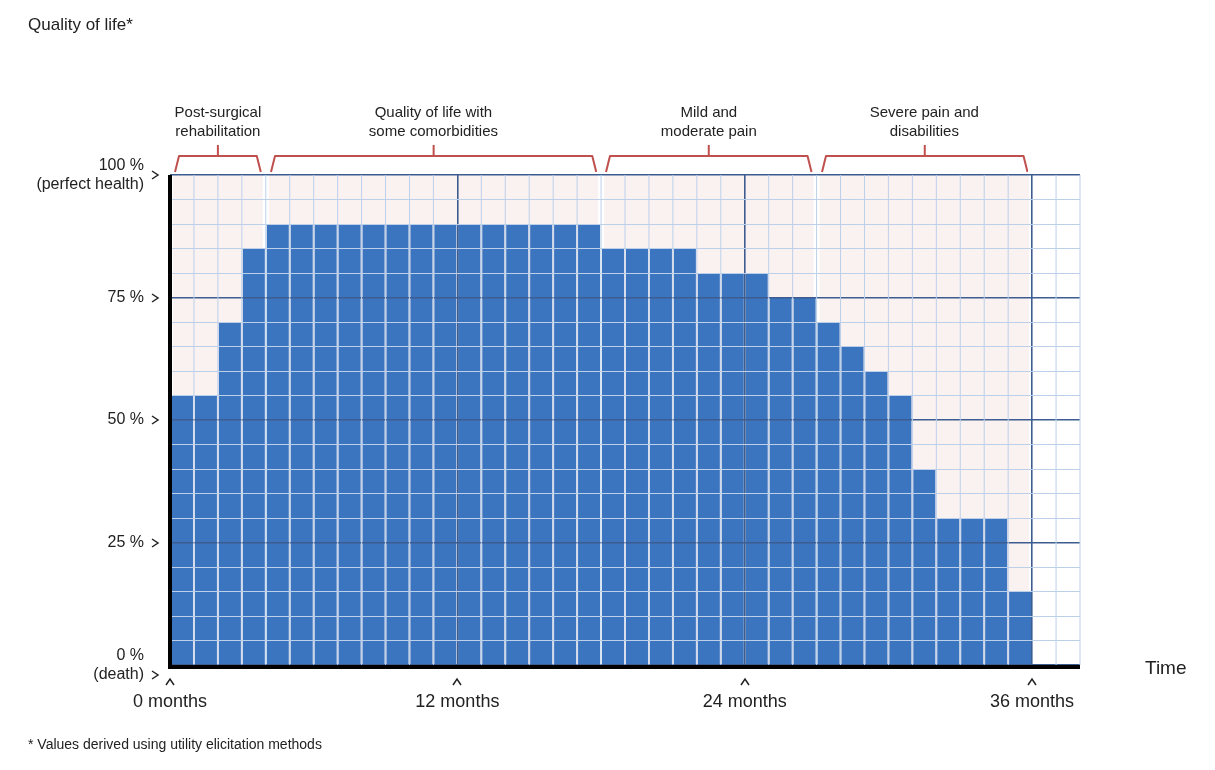 The height and width of the screenshot is (770, 1215). Describe the element at coordinates (90, 174) in the screenshot. I see `y-tick-label: 100 % (perfect health)` at that location.